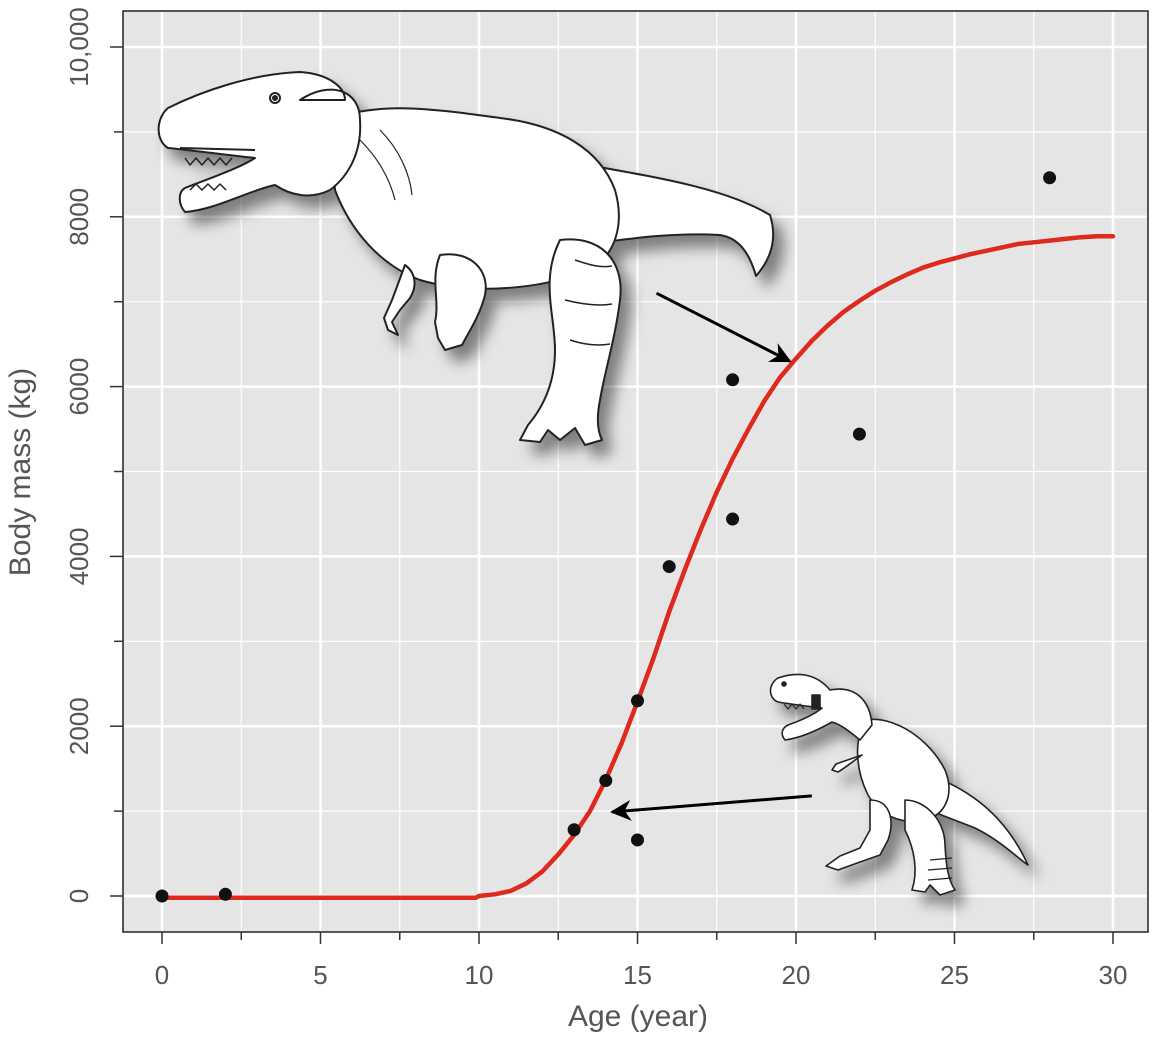 This screenshot has height=1037, width=1152. I want to click on x-tick-label: 5, so click(320, 975).